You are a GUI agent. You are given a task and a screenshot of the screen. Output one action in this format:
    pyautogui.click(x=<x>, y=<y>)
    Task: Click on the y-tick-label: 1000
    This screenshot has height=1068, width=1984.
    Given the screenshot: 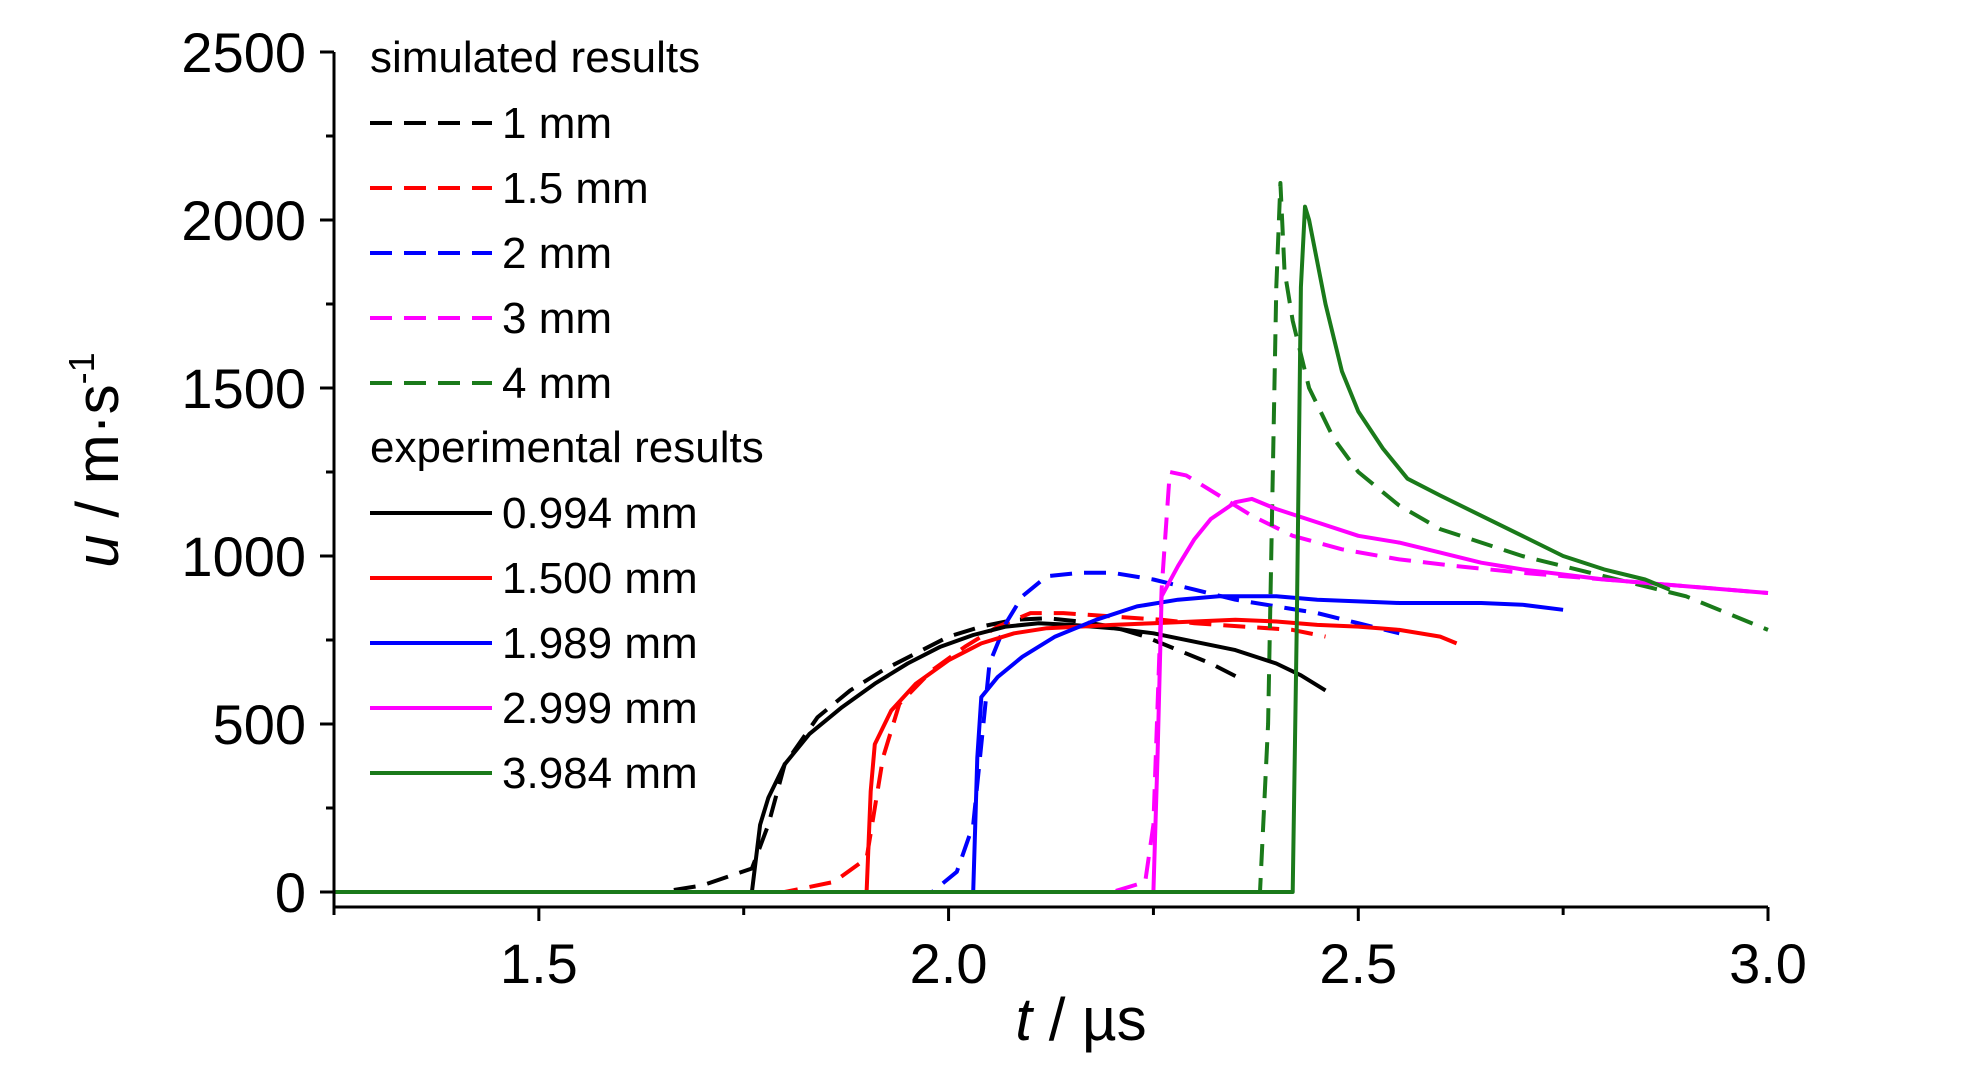 What is the action you would take?
    pyautogui.click(x=243, y=556)
    